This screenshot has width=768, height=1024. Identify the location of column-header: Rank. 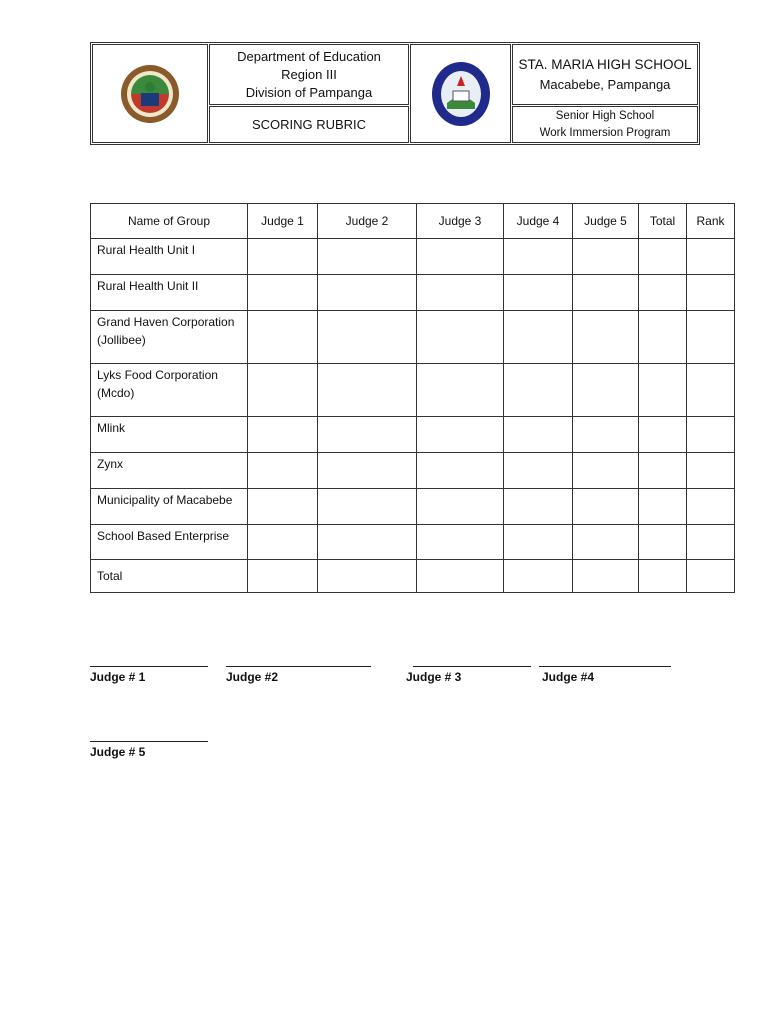
(710, 221).